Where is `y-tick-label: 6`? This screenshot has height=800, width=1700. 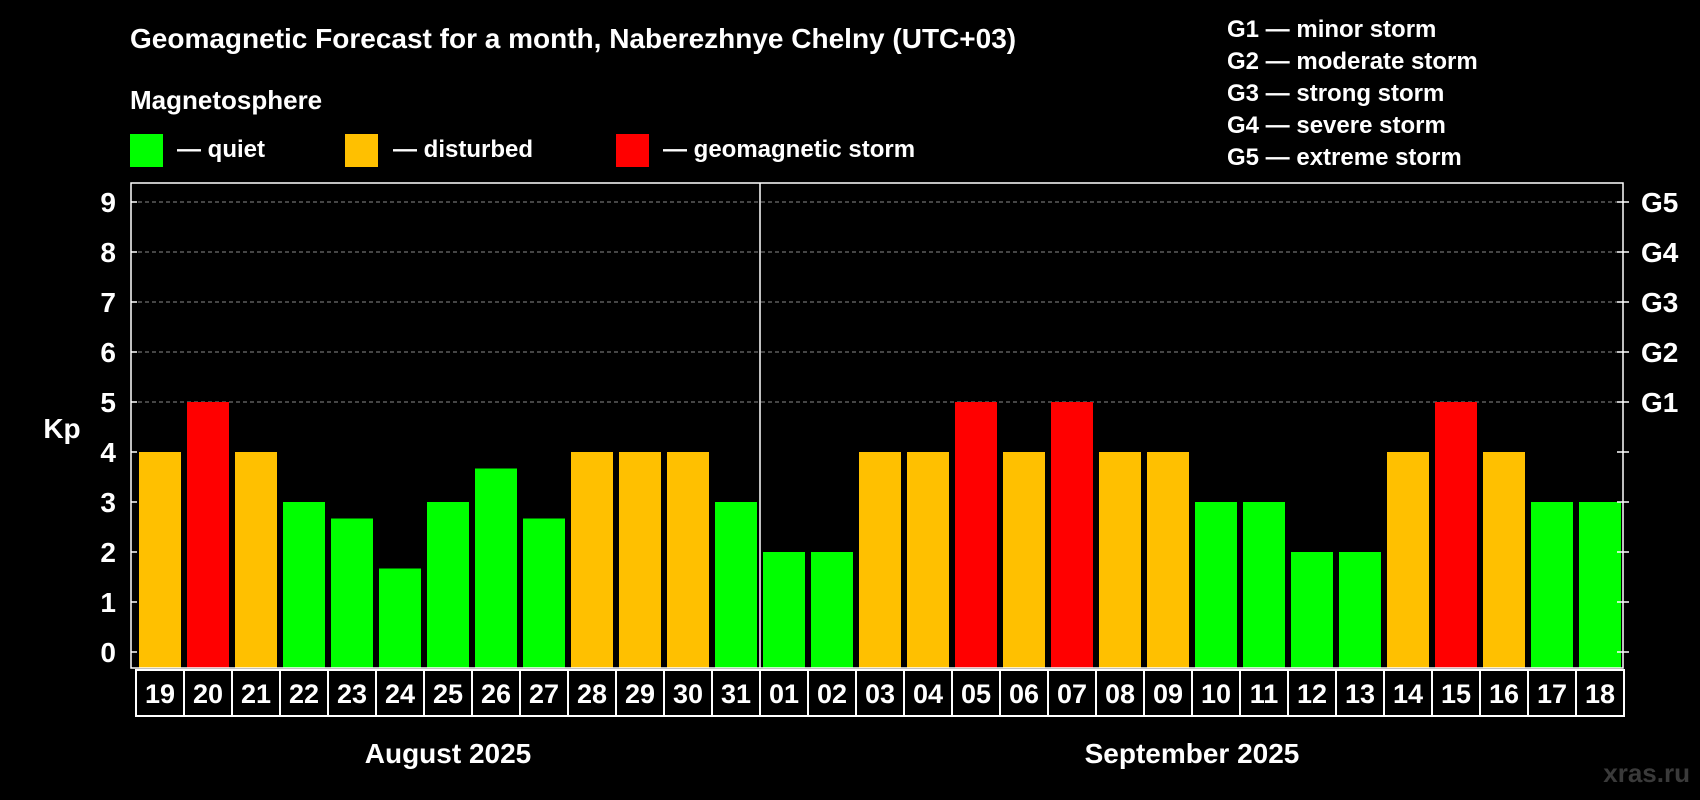
y-tick-label: 6 is located at coordinates (108, 352).